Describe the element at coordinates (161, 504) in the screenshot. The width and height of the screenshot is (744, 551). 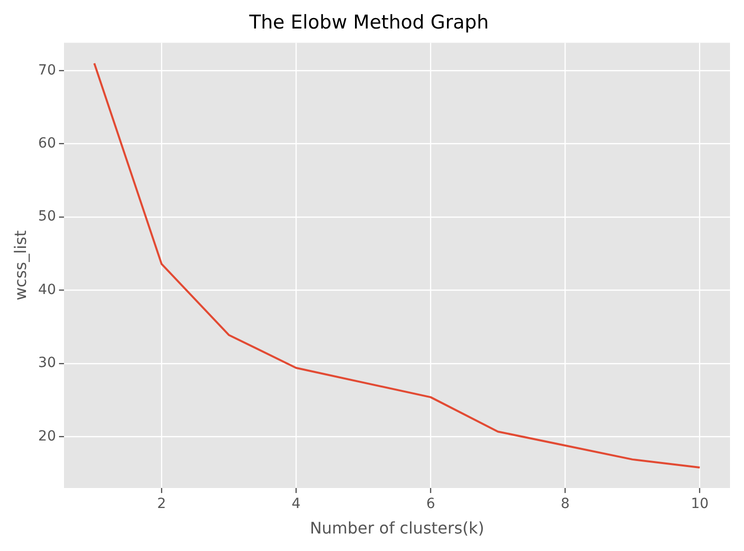
I see `x-tick-label: 2` at that location.